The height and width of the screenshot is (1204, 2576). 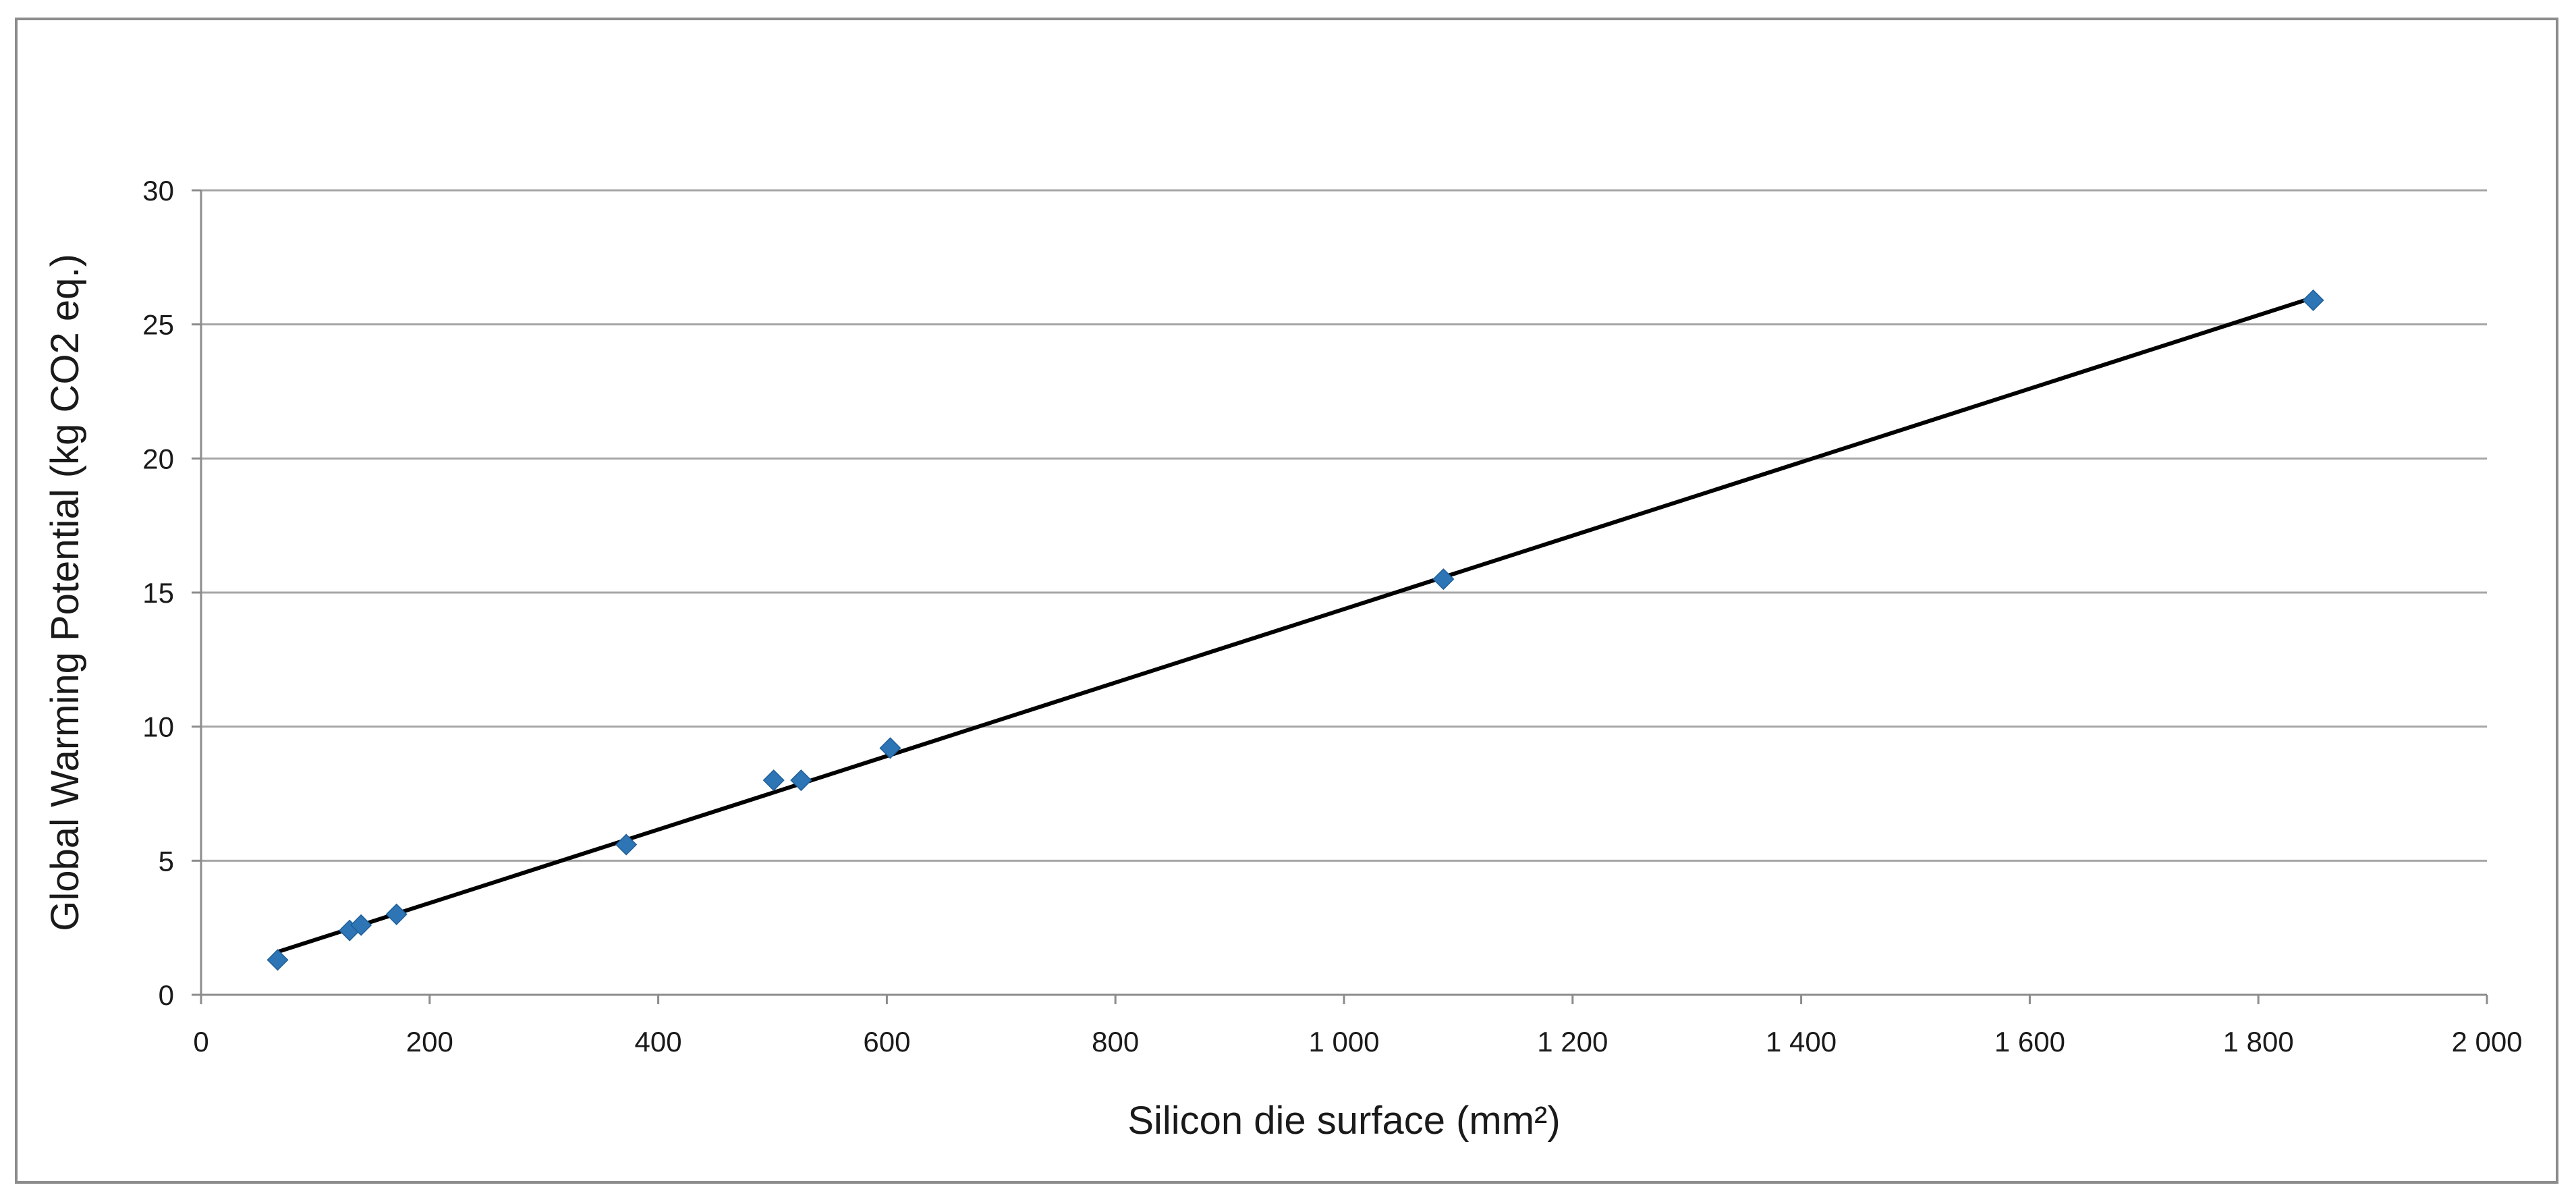 What do you see at coordinates (158, 593) in the screenshot?
I see `y-tick-label: 15` at bounding box center [158, 593].